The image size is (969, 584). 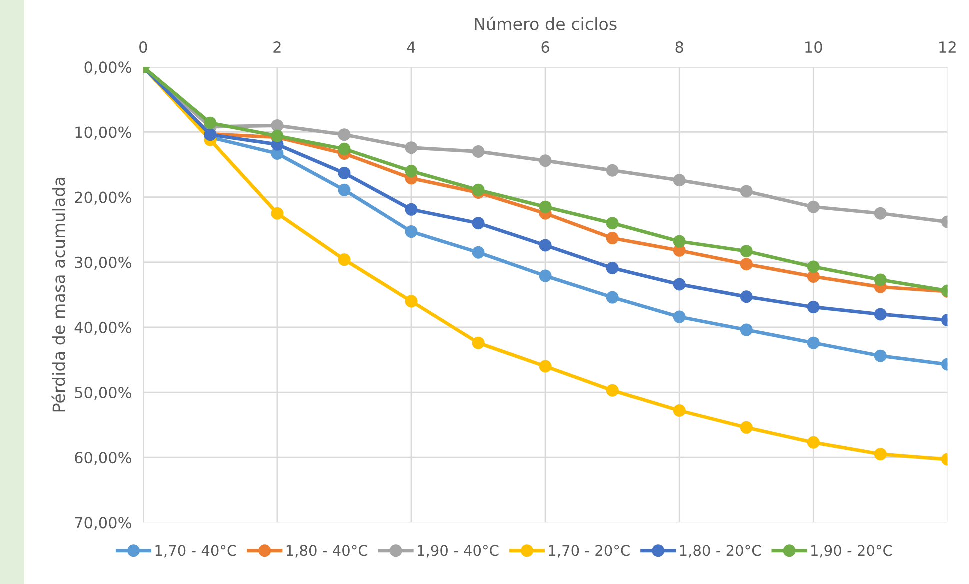 I want to click on x-tick-label: 2, so click(x=277, y=47).